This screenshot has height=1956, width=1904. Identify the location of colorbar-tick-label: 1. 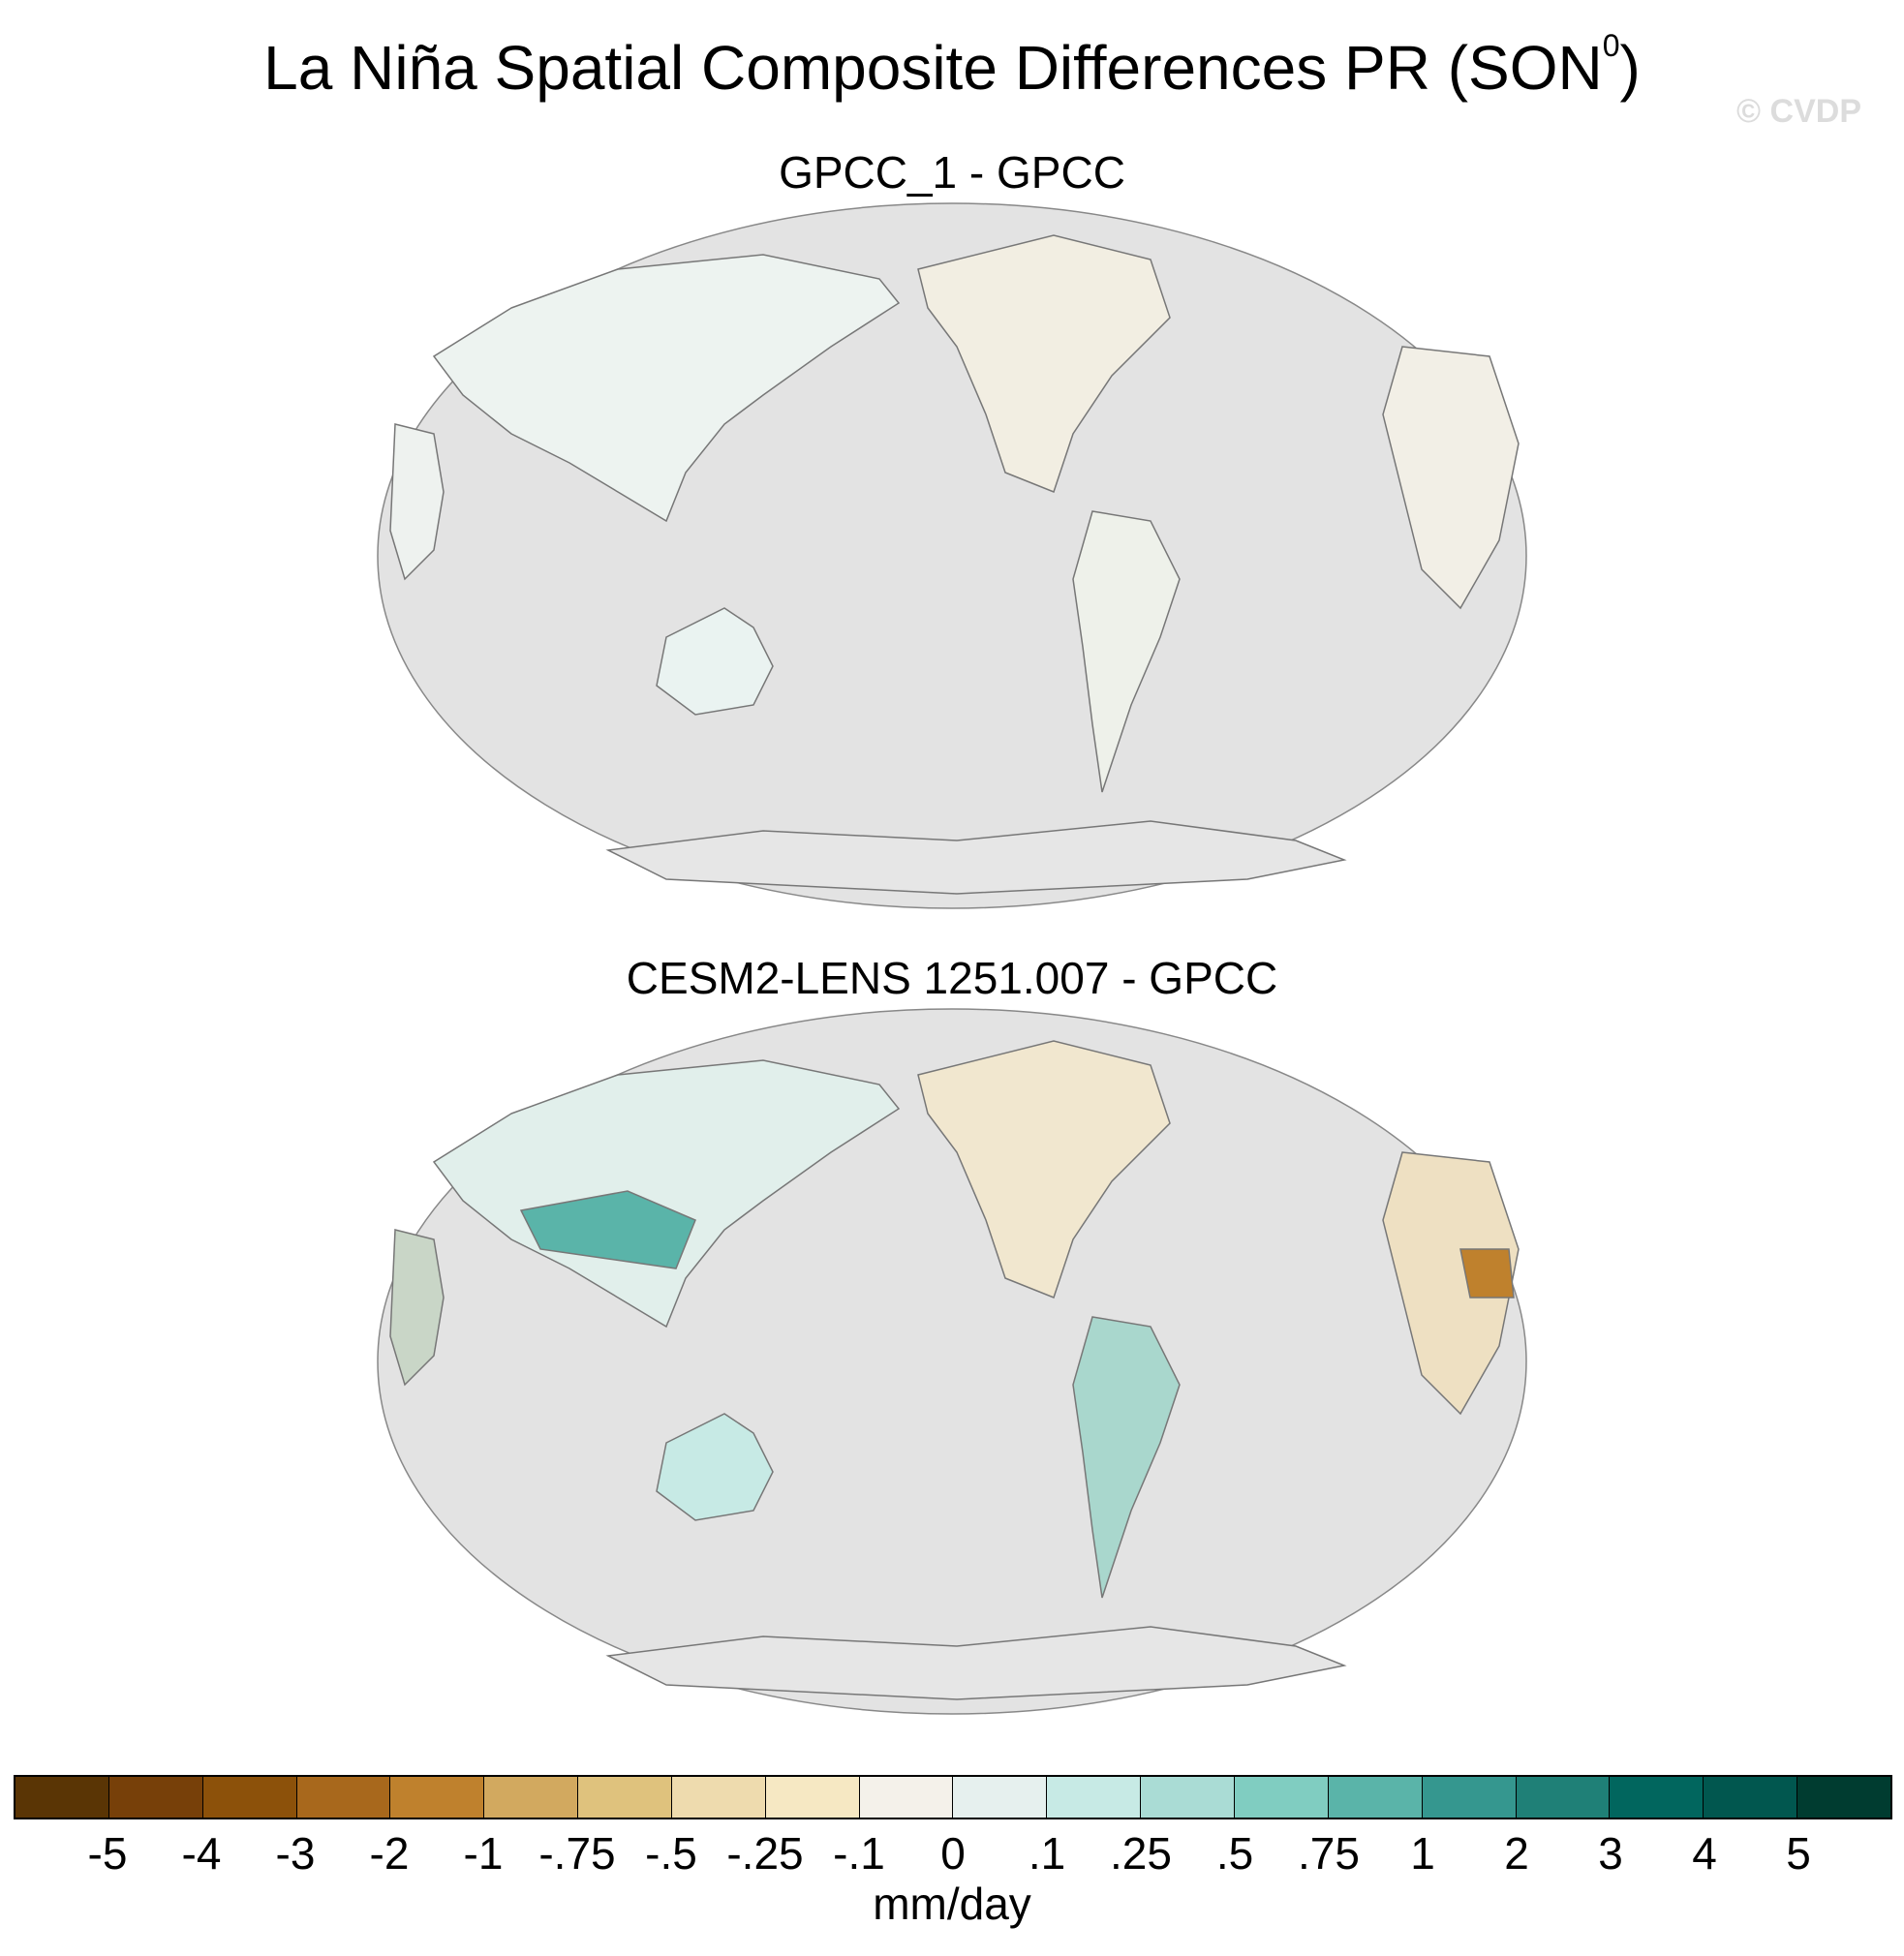
(1423, 1853).